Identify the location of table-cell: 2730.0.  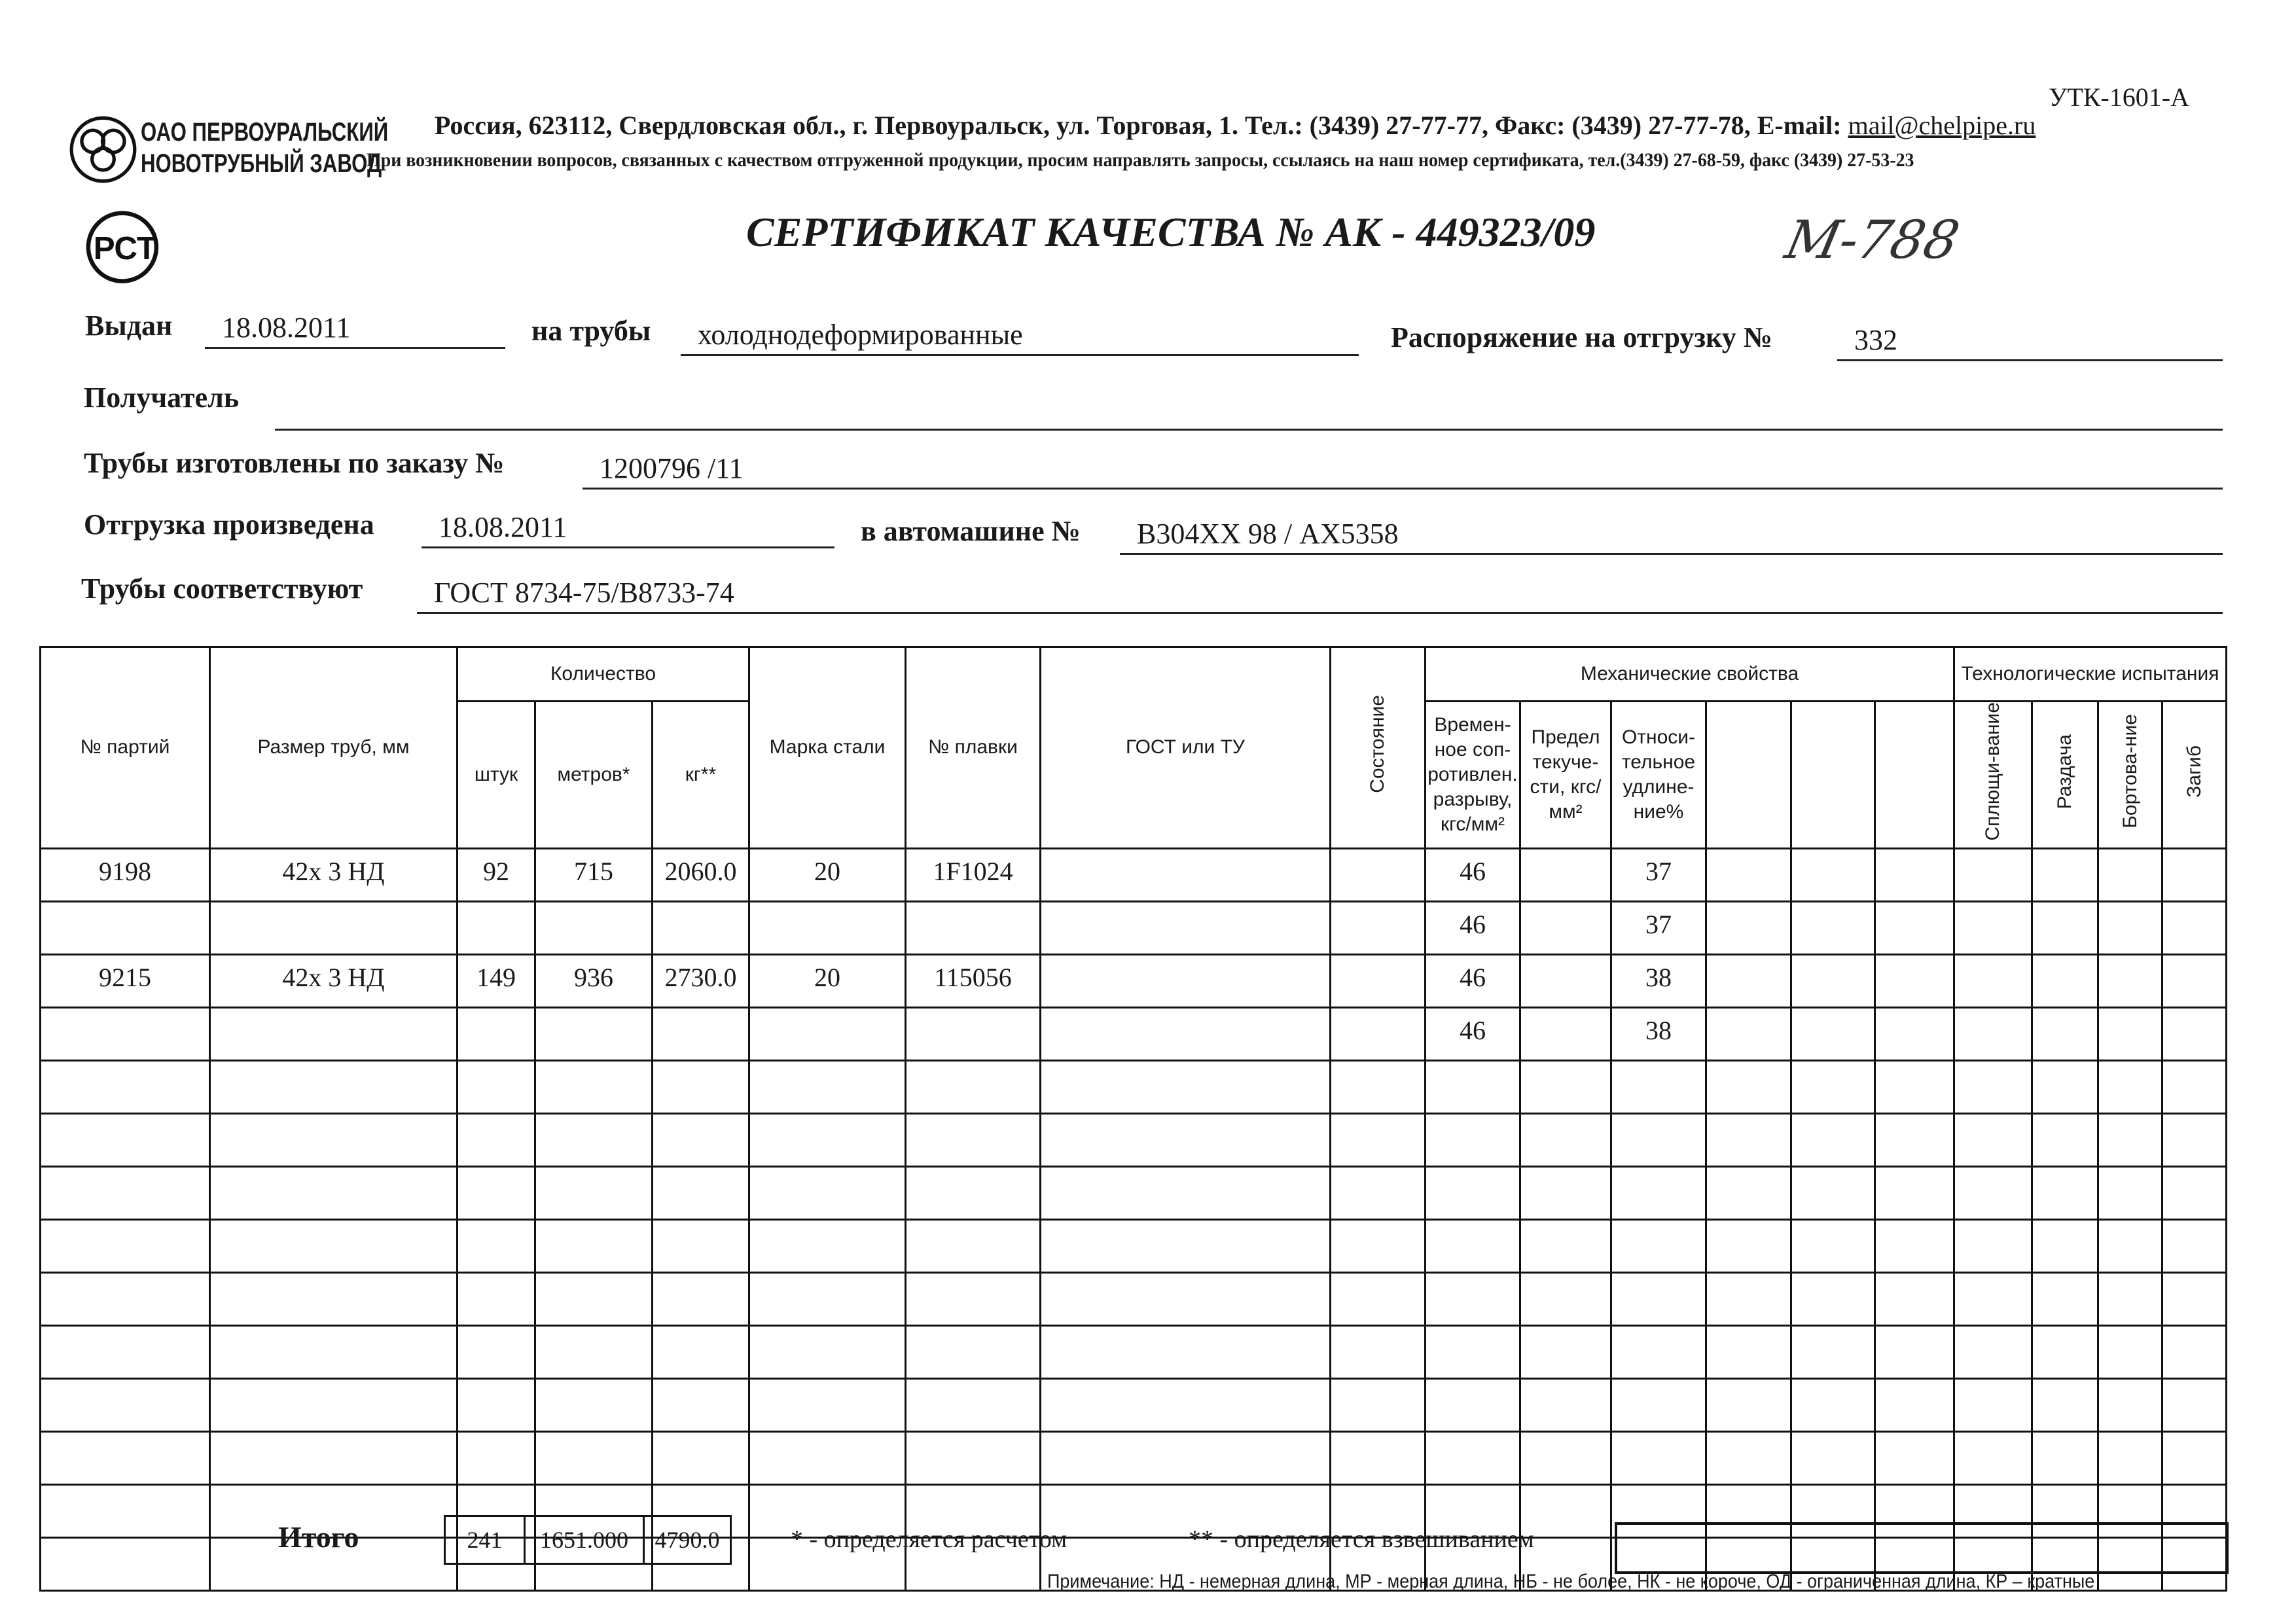
(700, 981).